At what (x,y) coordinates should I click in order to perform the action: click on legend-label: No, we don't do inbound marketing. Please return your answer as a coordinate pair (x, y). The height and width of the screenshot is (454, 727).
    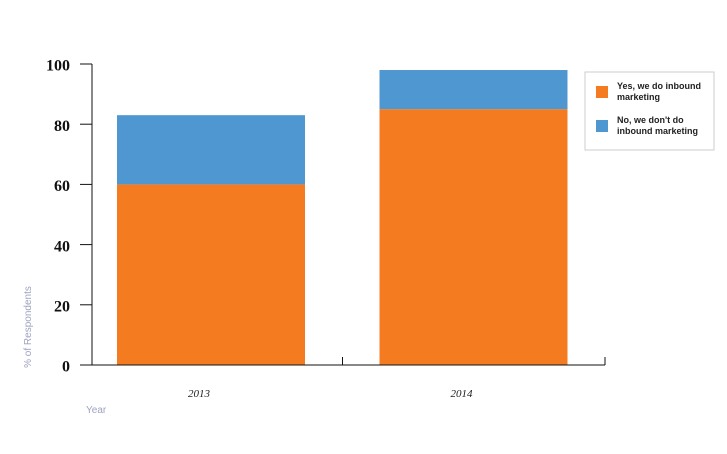
    Looking at the image, I should click on (657, 125).